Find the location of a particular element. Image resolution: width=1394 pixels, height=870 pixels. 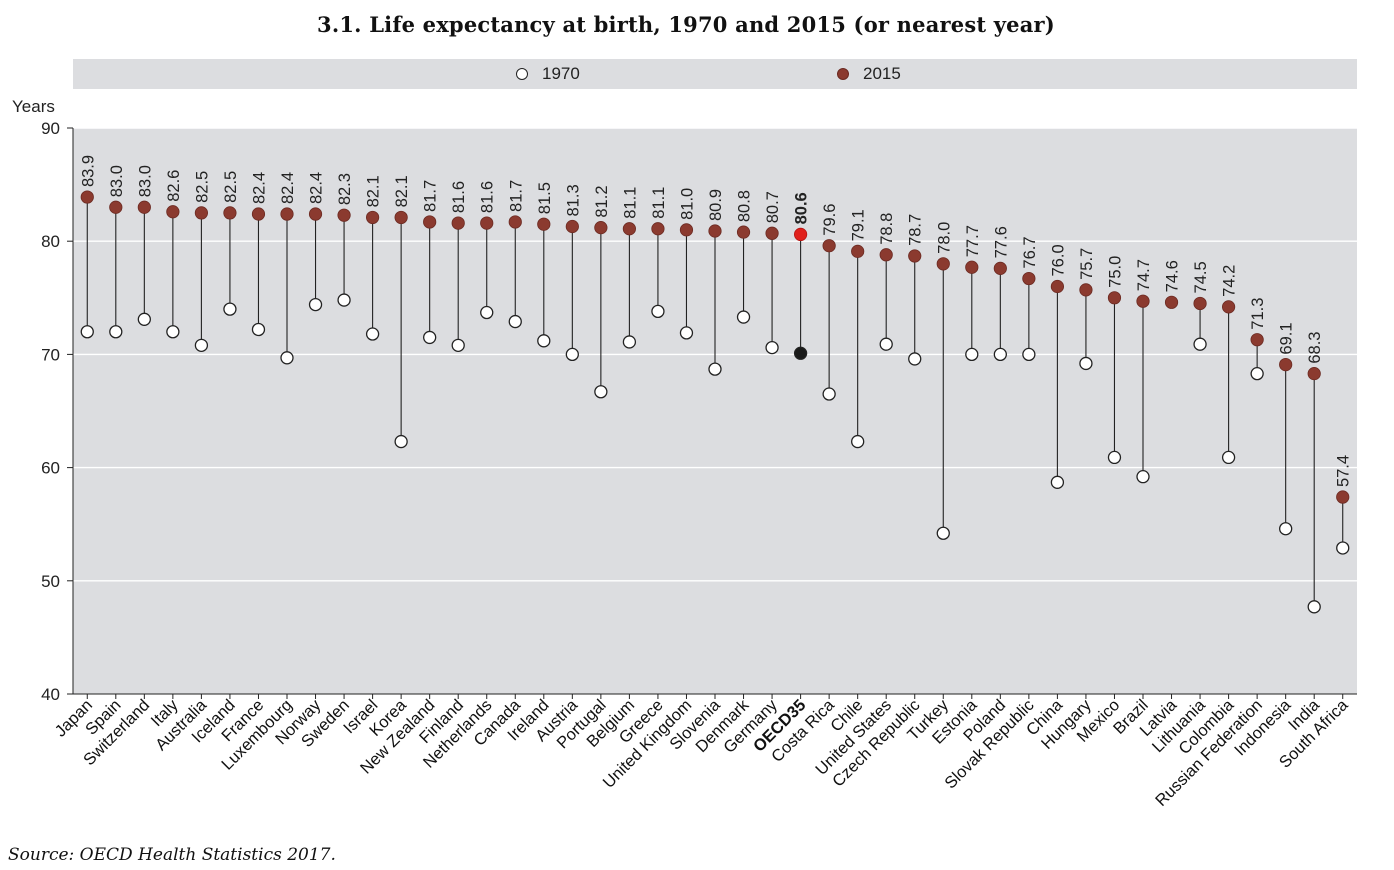

legend-marker-1970 is located at coordinates (522, 74).